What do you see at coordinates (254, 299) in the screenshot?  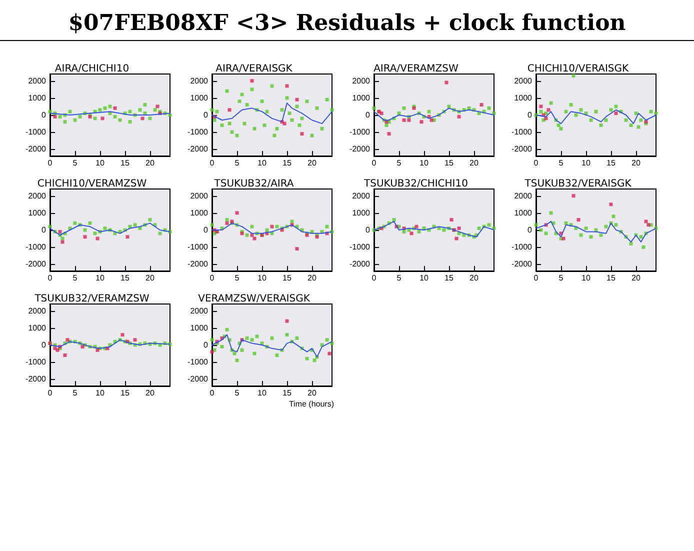 I see `chart-title: VERAMZSW/VERAISGK` at bounding box center [254, 299].